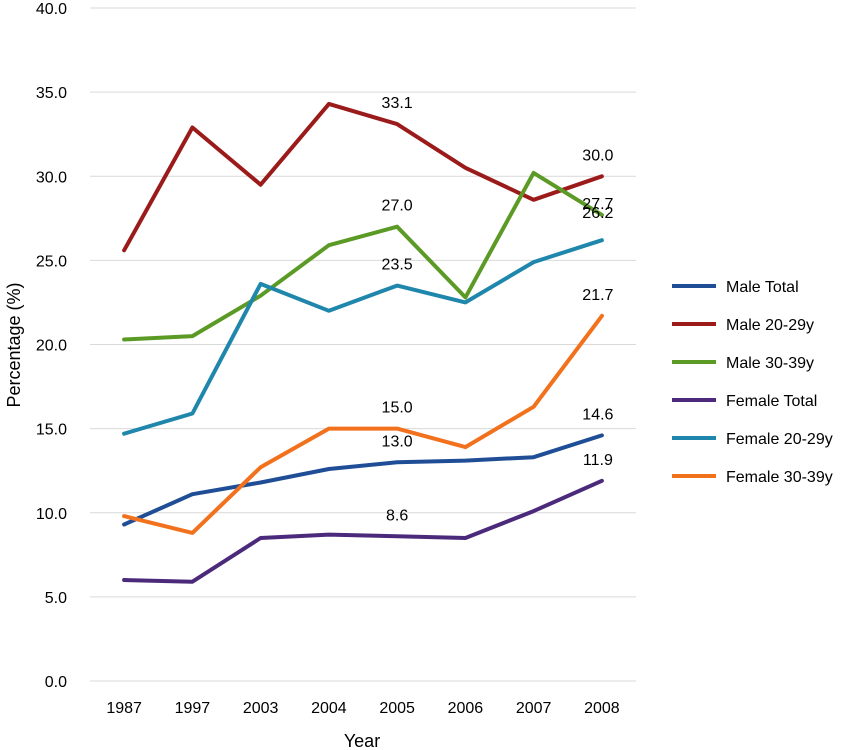 The image size is (850, 750). I want to click on data-label: 11.9, so click(598, 460).